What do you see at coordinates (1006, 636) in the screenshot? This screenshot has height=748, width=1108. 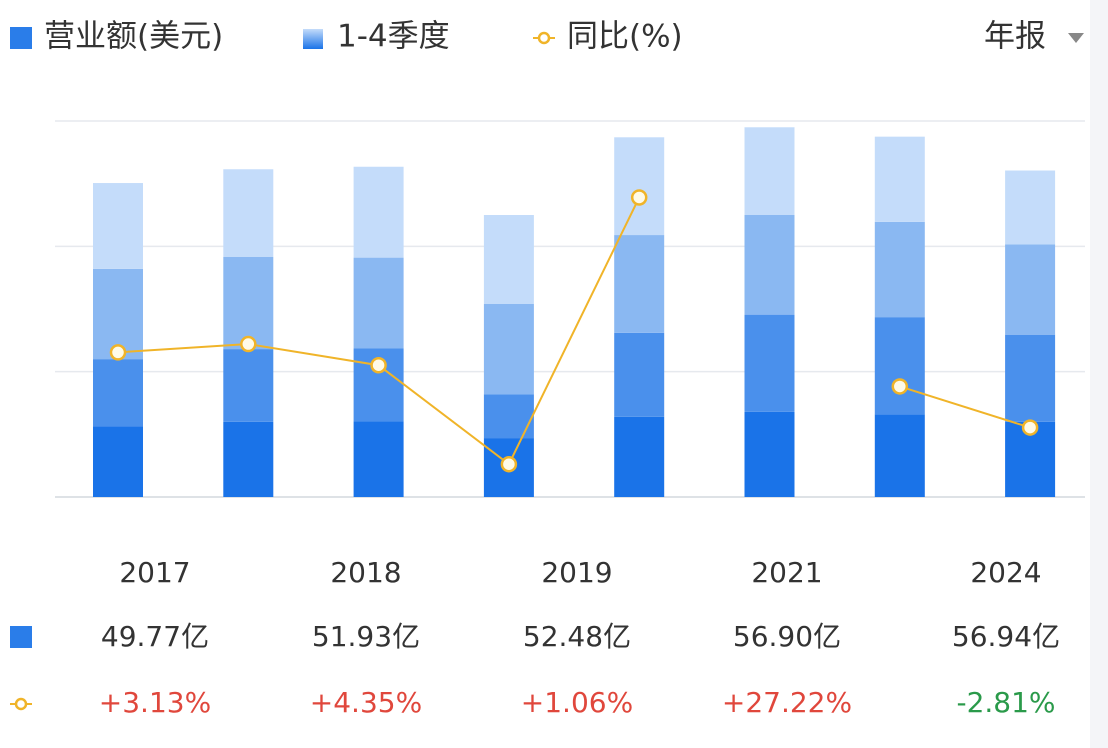 I see `revenue-cell: 56.94亿` at bounding box center [1006, 636].